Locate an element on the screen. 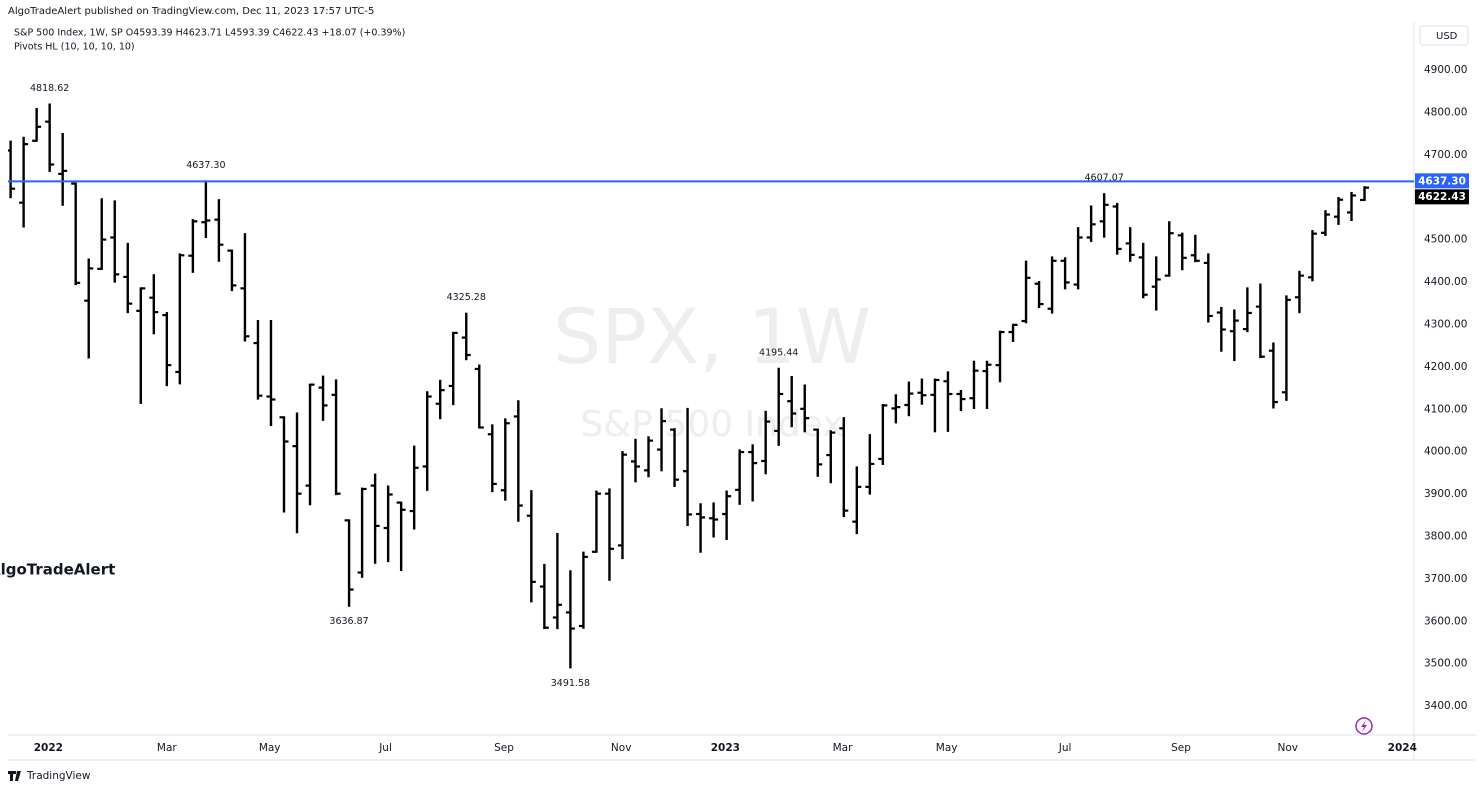  y-tick-label: 4500.00 is located at coordinates (1445, 240).